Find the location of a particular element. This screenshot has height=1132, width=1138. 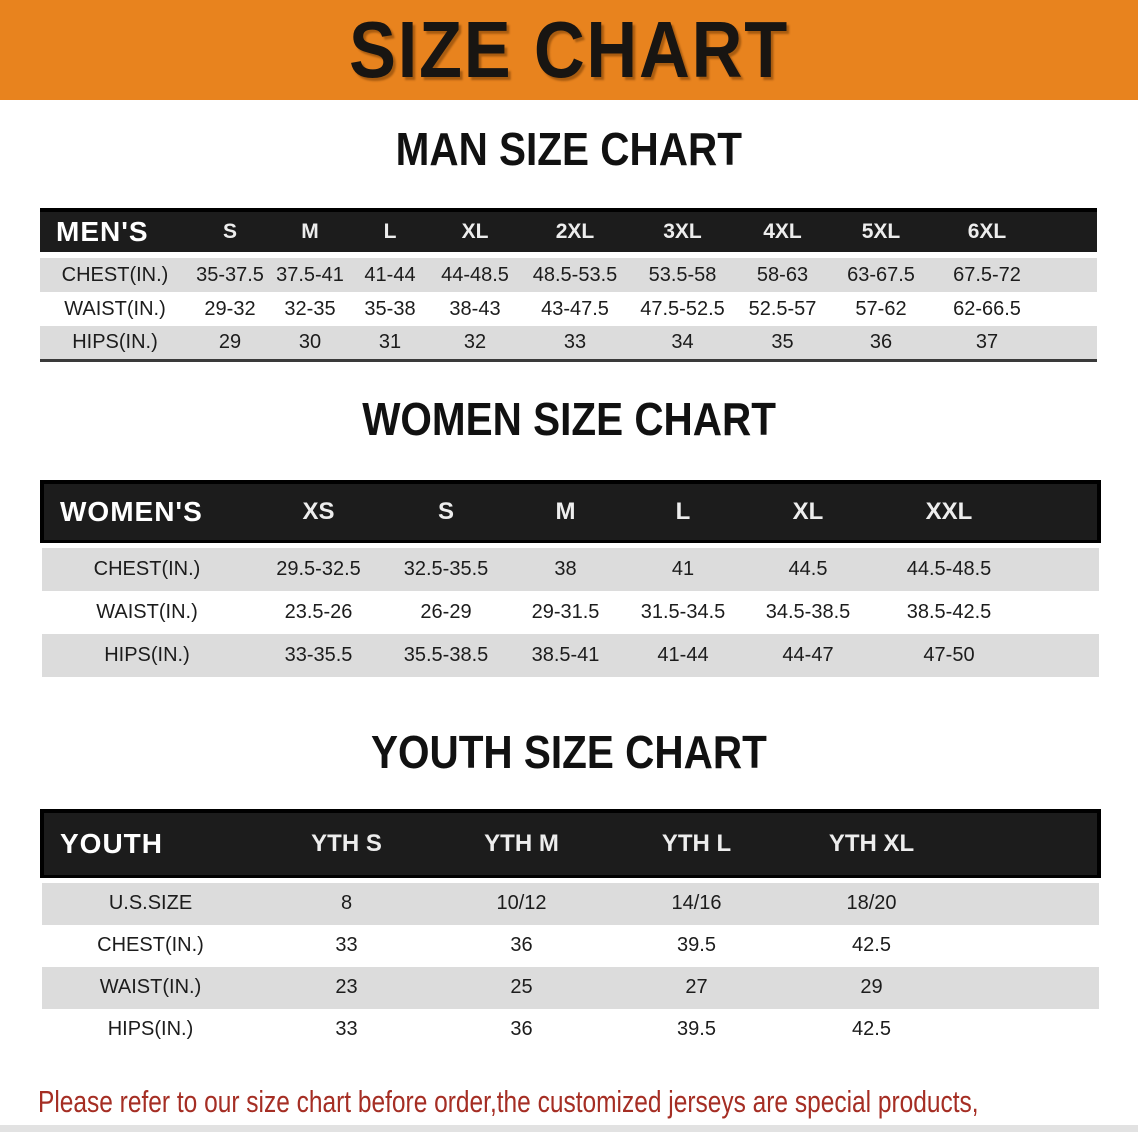

size-col-header: 3XL is located at coordinates (682, 230).